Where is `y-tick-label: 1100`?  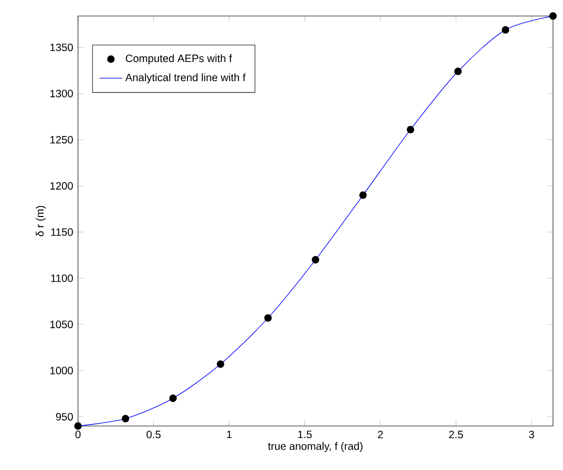 y-tick-label: 1100 is located at coordinates (62, 278).